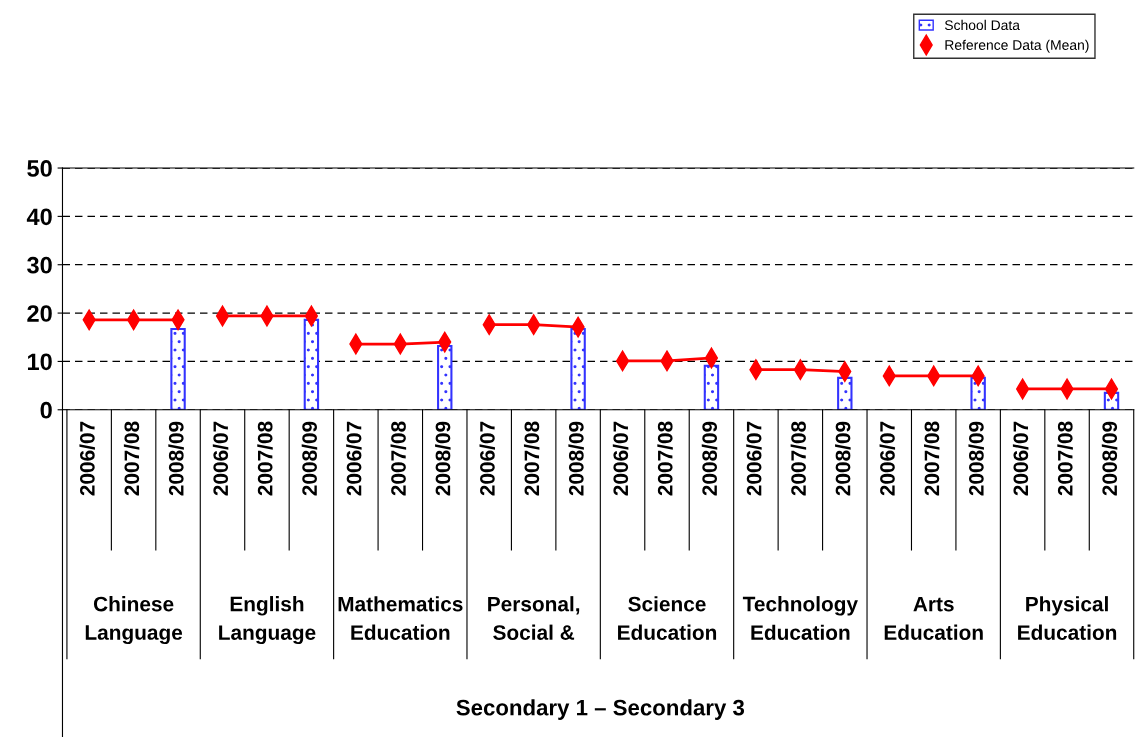 The height and width of the screenshot is (737, 1136). What do you see at coordinates (46, 410) in the screenshot?
I see `y-tick-label: 0` at bounding box center [46, 410].